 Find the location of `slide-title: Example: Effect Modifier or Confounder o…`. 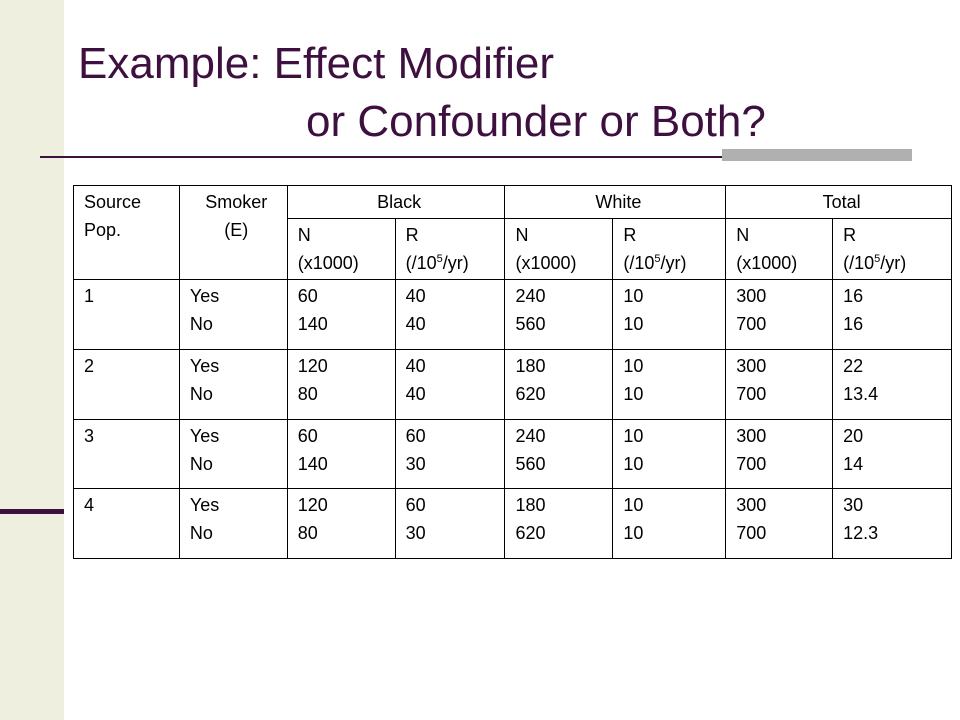

slide-title: Example: Effect Modifier or Confounder o… is located at coordinates (422, 93).